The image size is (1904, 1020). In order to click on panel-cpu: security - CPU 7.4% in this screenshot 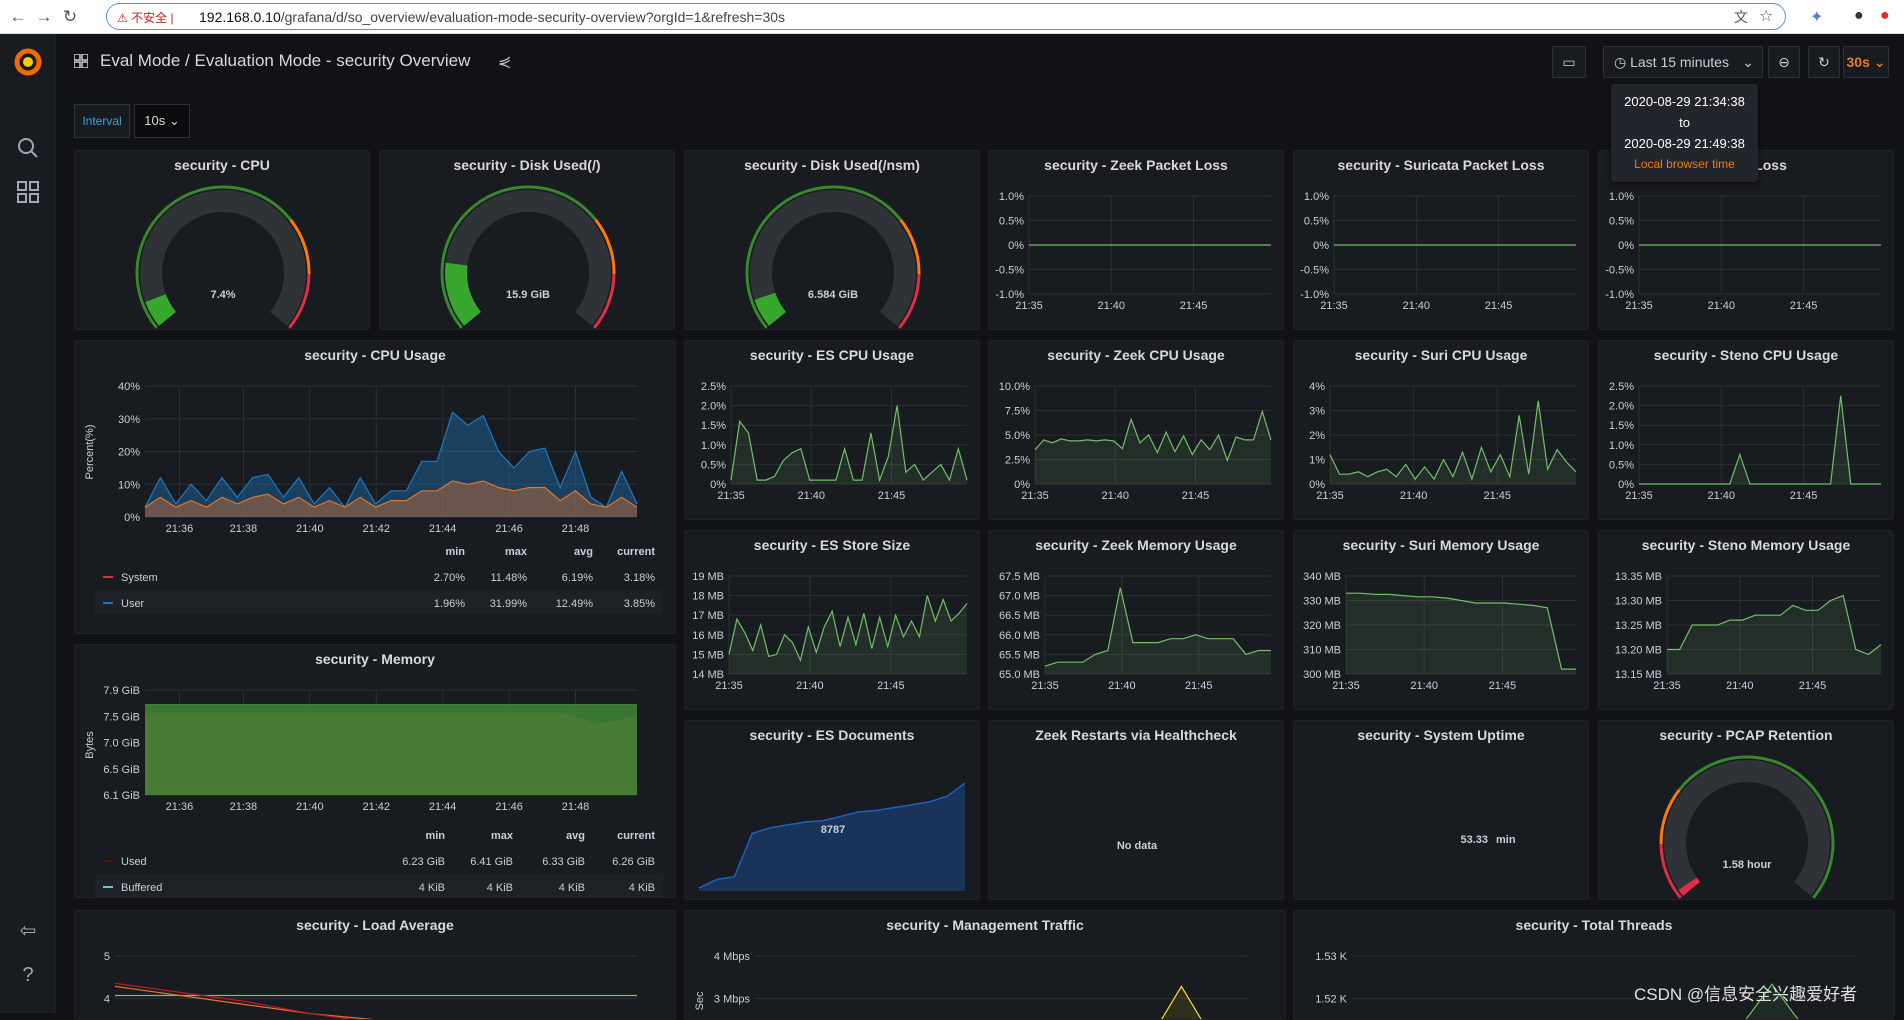, I will do `click(222, 240)`.